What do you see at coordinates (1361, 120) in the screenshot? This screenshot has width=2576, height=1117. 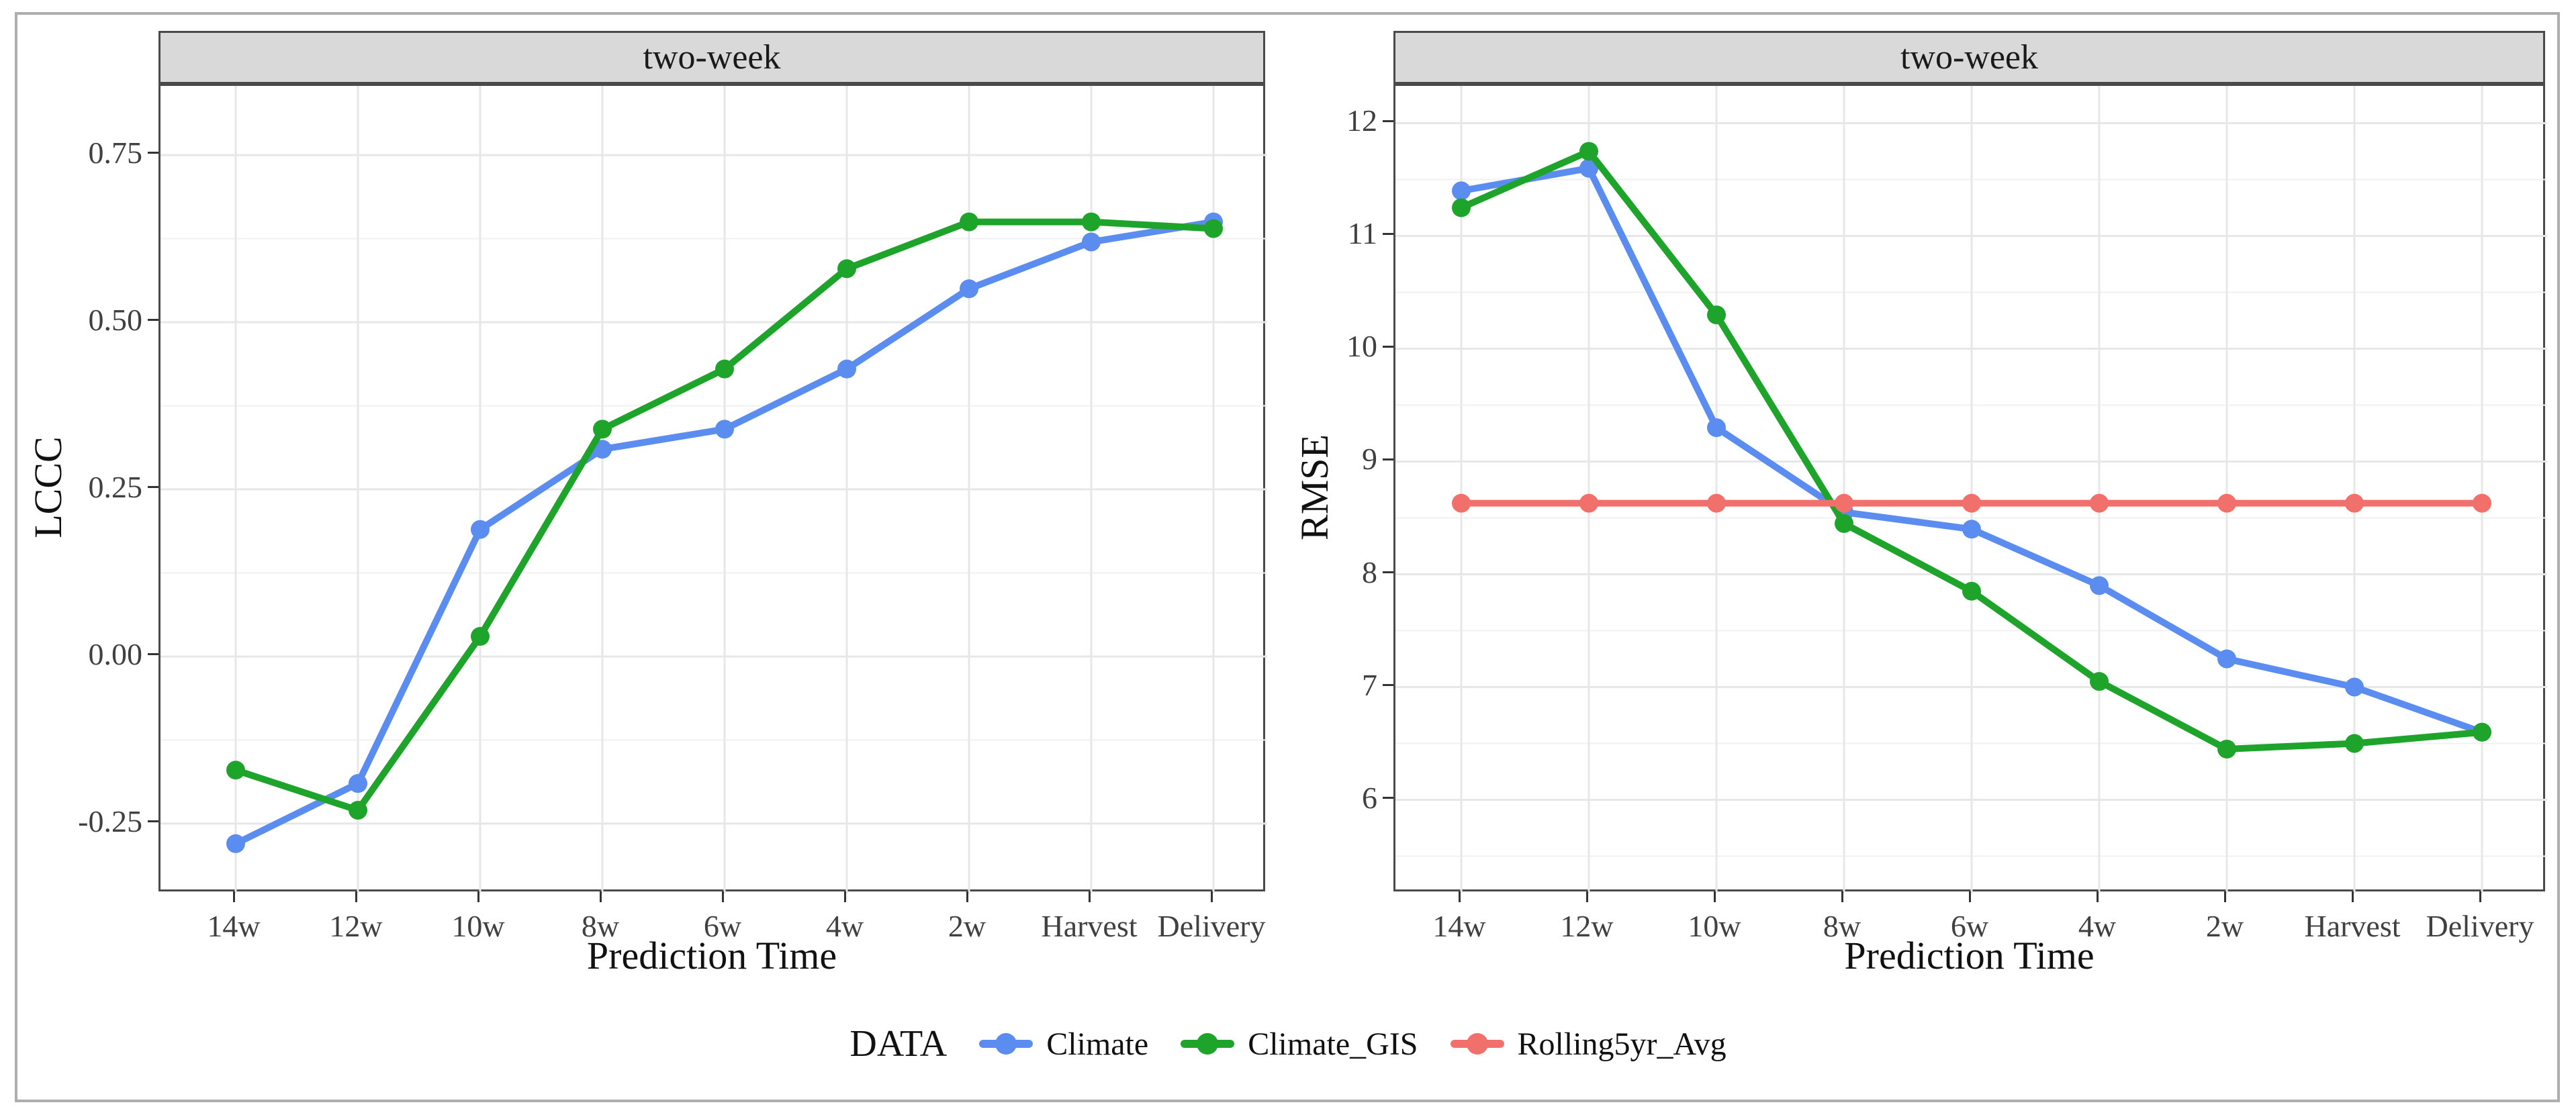 I see `y-tick-label: 12` at bounding box center [1361, 120].